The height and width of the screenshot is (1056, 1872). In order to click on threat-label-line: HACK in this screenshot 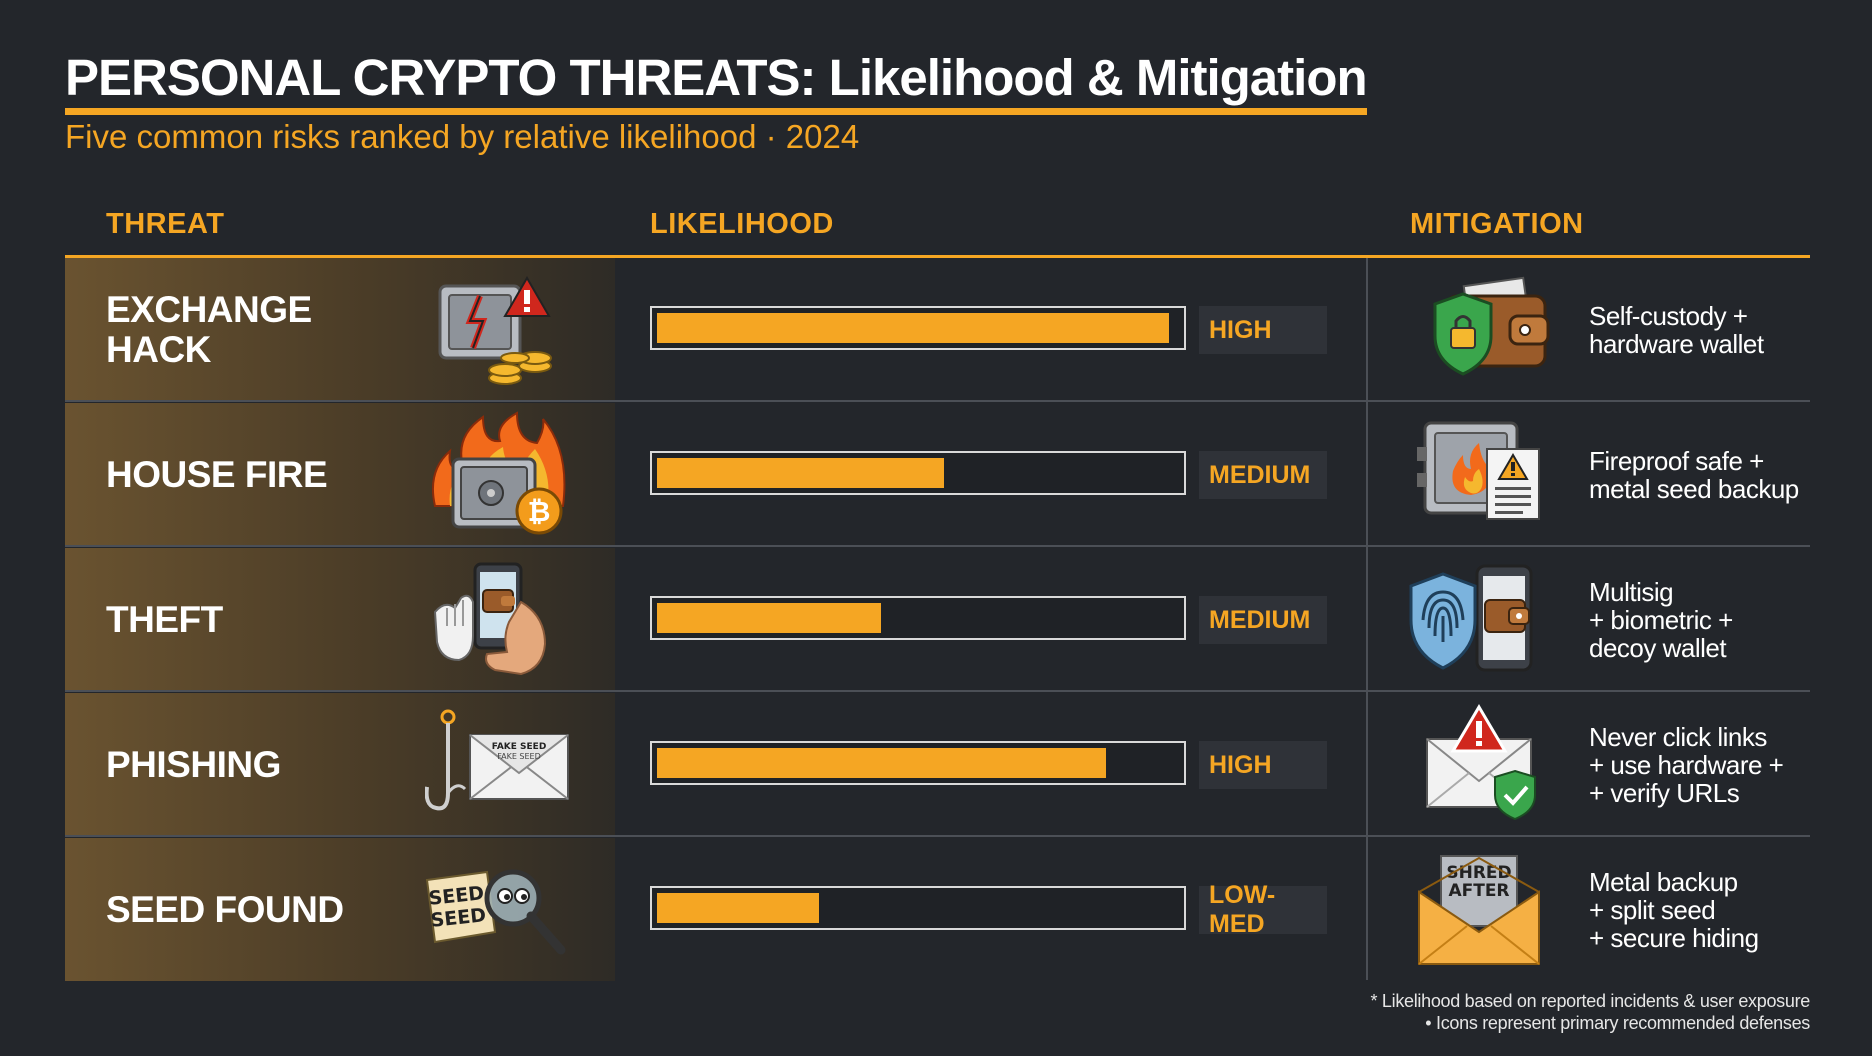, I will do `click(158, 349)`.